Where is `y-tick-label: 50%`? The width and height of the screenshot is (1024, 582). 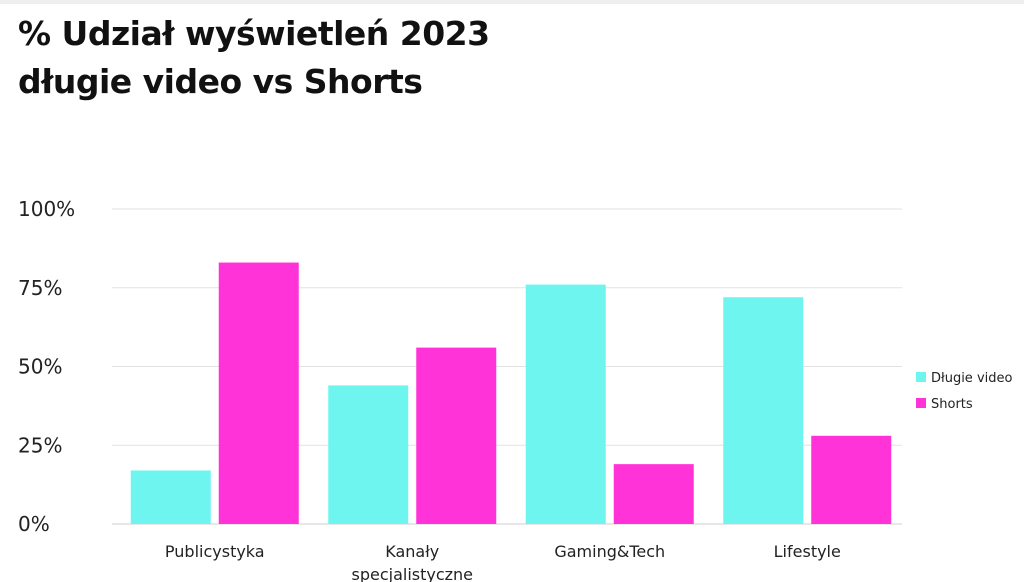 y-tick-label: 50% is located at coordinates (40, 367).